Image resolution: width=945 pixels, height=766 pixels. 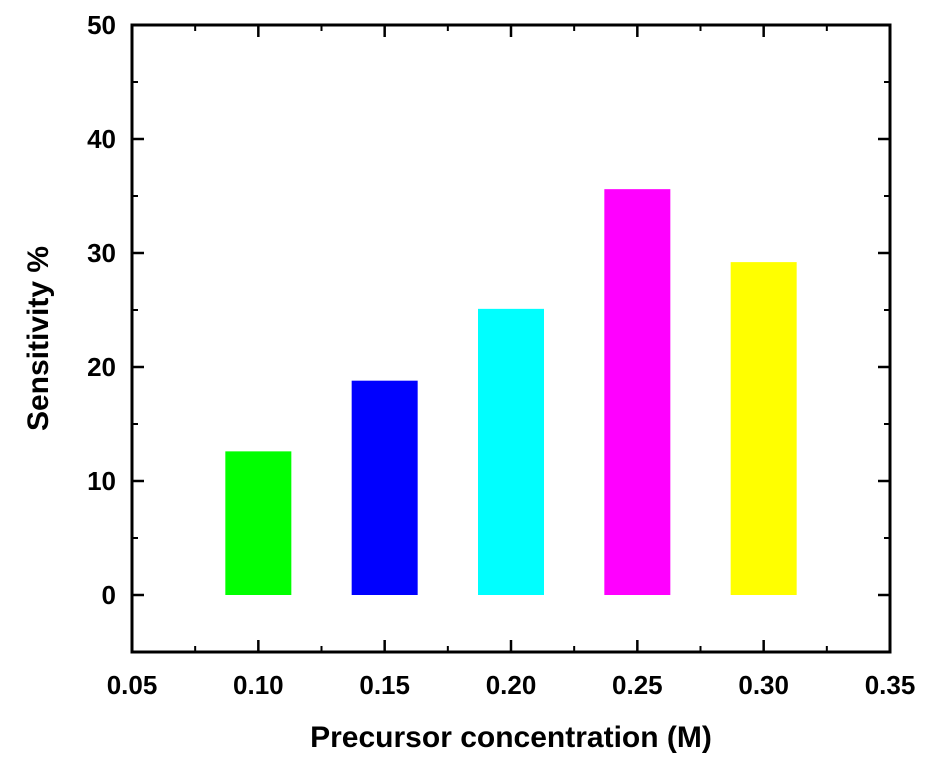 What do you see at coordinates (511, 737) in the screenshot?
I see `x-axis-label: Precursor concentration (M)` at bounding box center [511, 737].